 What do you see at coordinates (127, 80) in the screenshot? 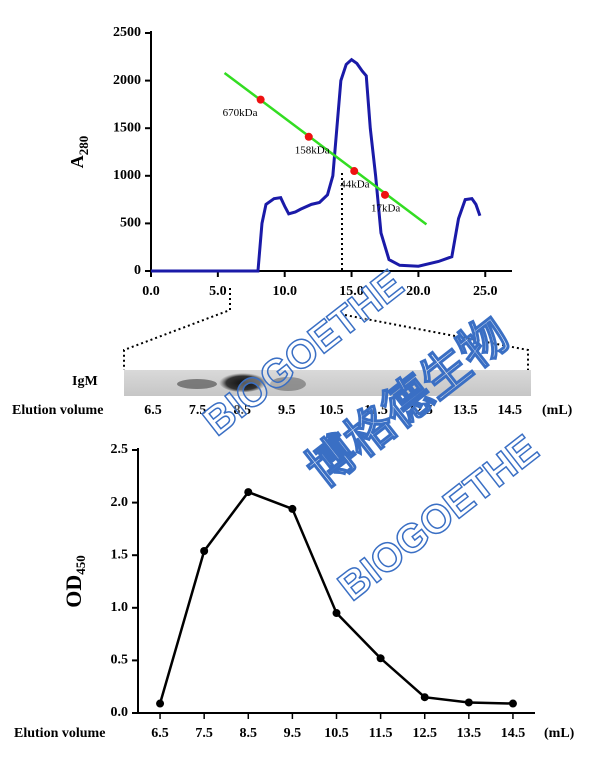
I see `y-tick-label: 2000` at bounding box center [127, 80].